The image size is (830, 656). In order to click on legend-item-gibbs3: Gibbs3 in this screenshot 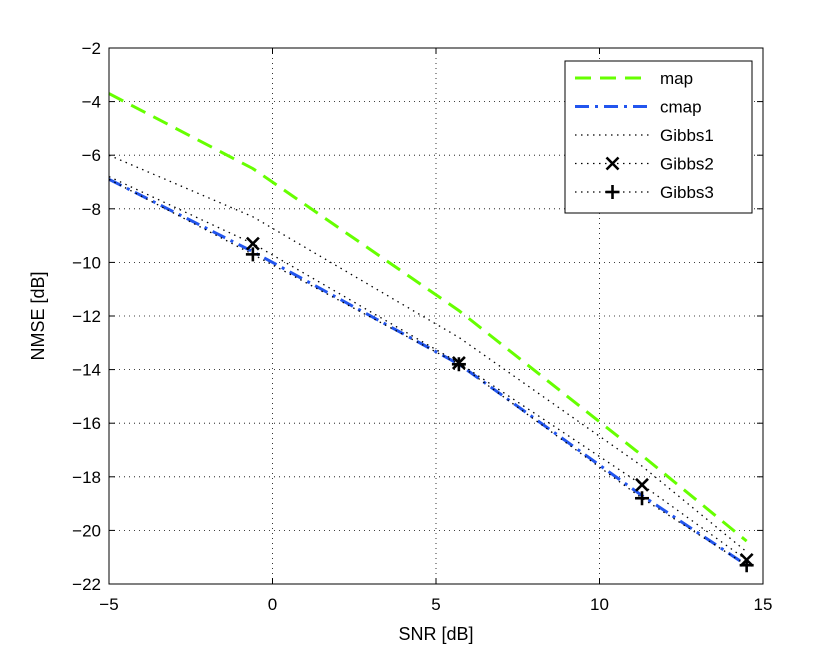, I will do `click(644, 192)`.